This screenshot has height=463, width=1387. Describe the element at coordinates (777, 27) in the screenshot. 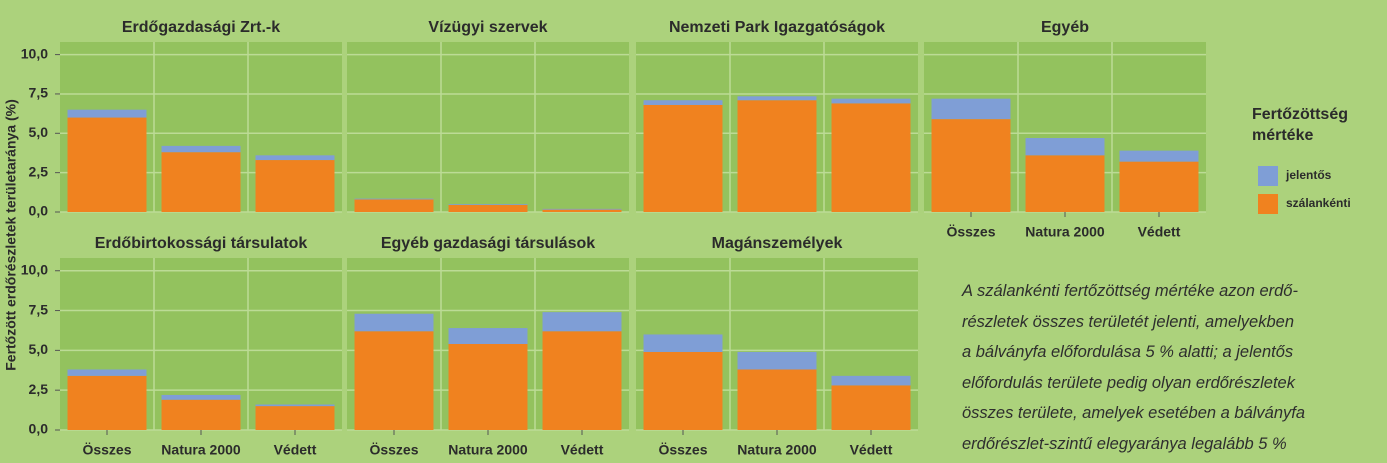

I see `panel-title: Nemzeti Park Igazgatóságok` at that location.